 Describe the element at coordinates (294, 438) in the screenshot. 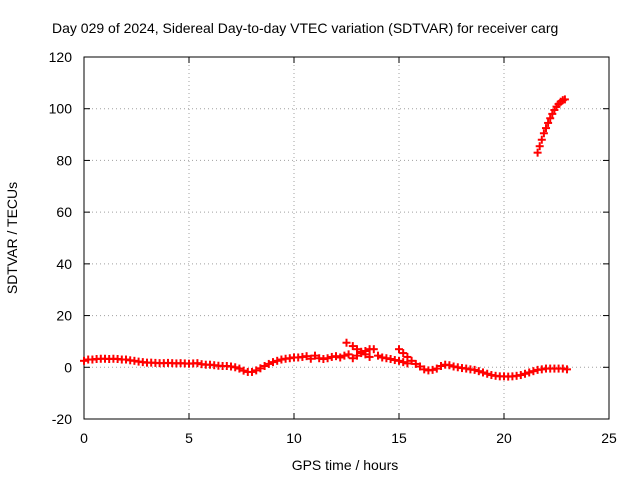

I see `x-tick-label: 10` at that location.